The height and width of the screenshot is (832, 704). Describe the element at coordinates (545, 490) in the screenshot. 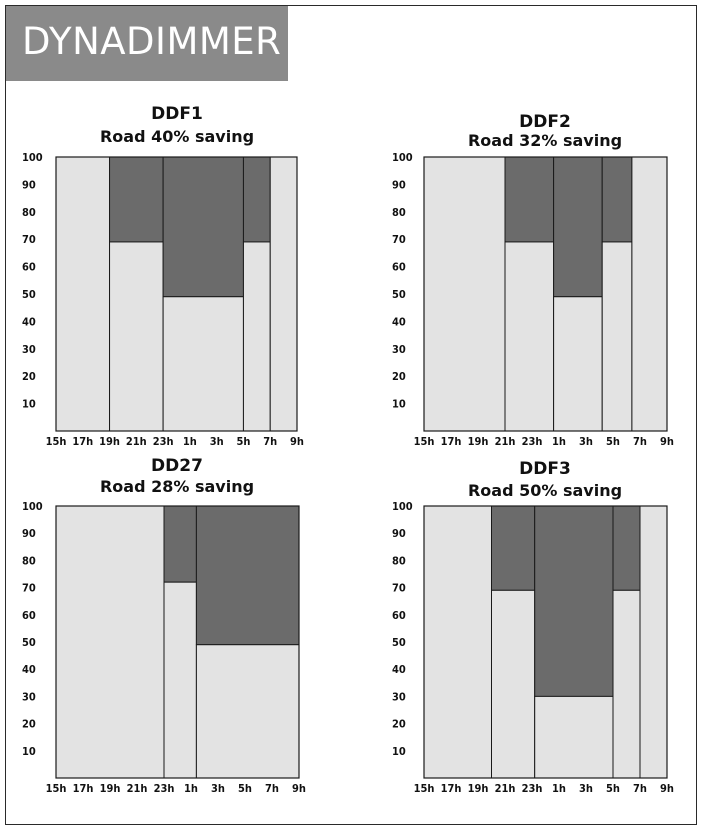

I see `chart-subtitle: Road 50% saving` at that location.